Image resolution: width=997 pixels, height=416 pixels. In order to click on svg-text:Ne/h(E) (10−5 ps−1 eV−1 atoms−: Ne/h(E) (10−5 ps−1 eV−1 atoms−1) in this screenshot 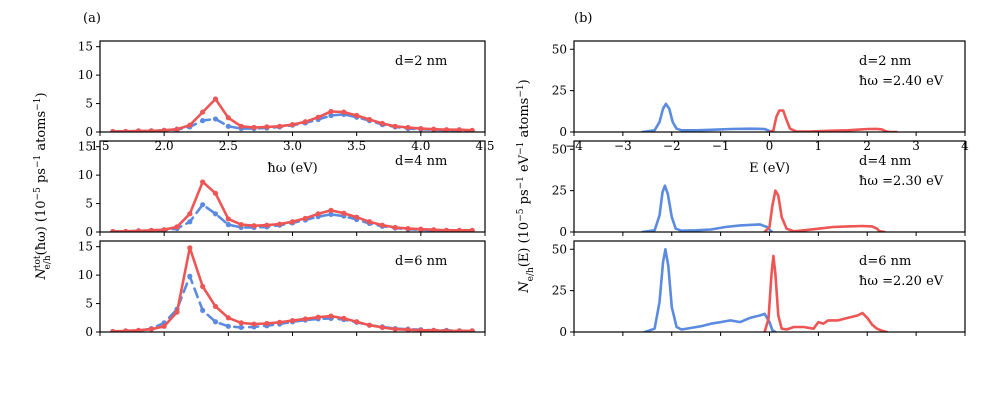, I will do `click(526, 186)`.